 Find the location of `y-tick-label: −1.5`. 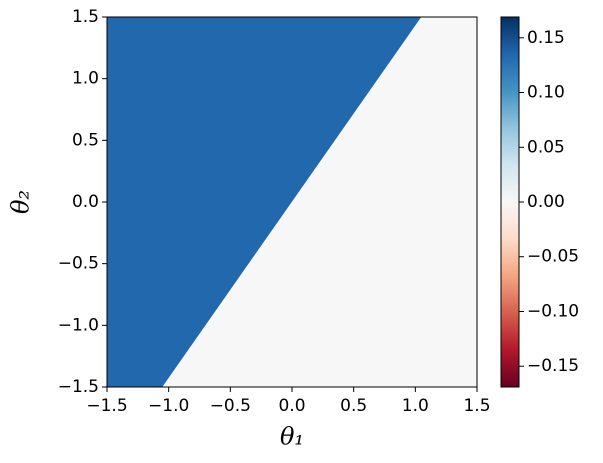

y-tick-label: −1.5 is located at coordinates (78, 387).